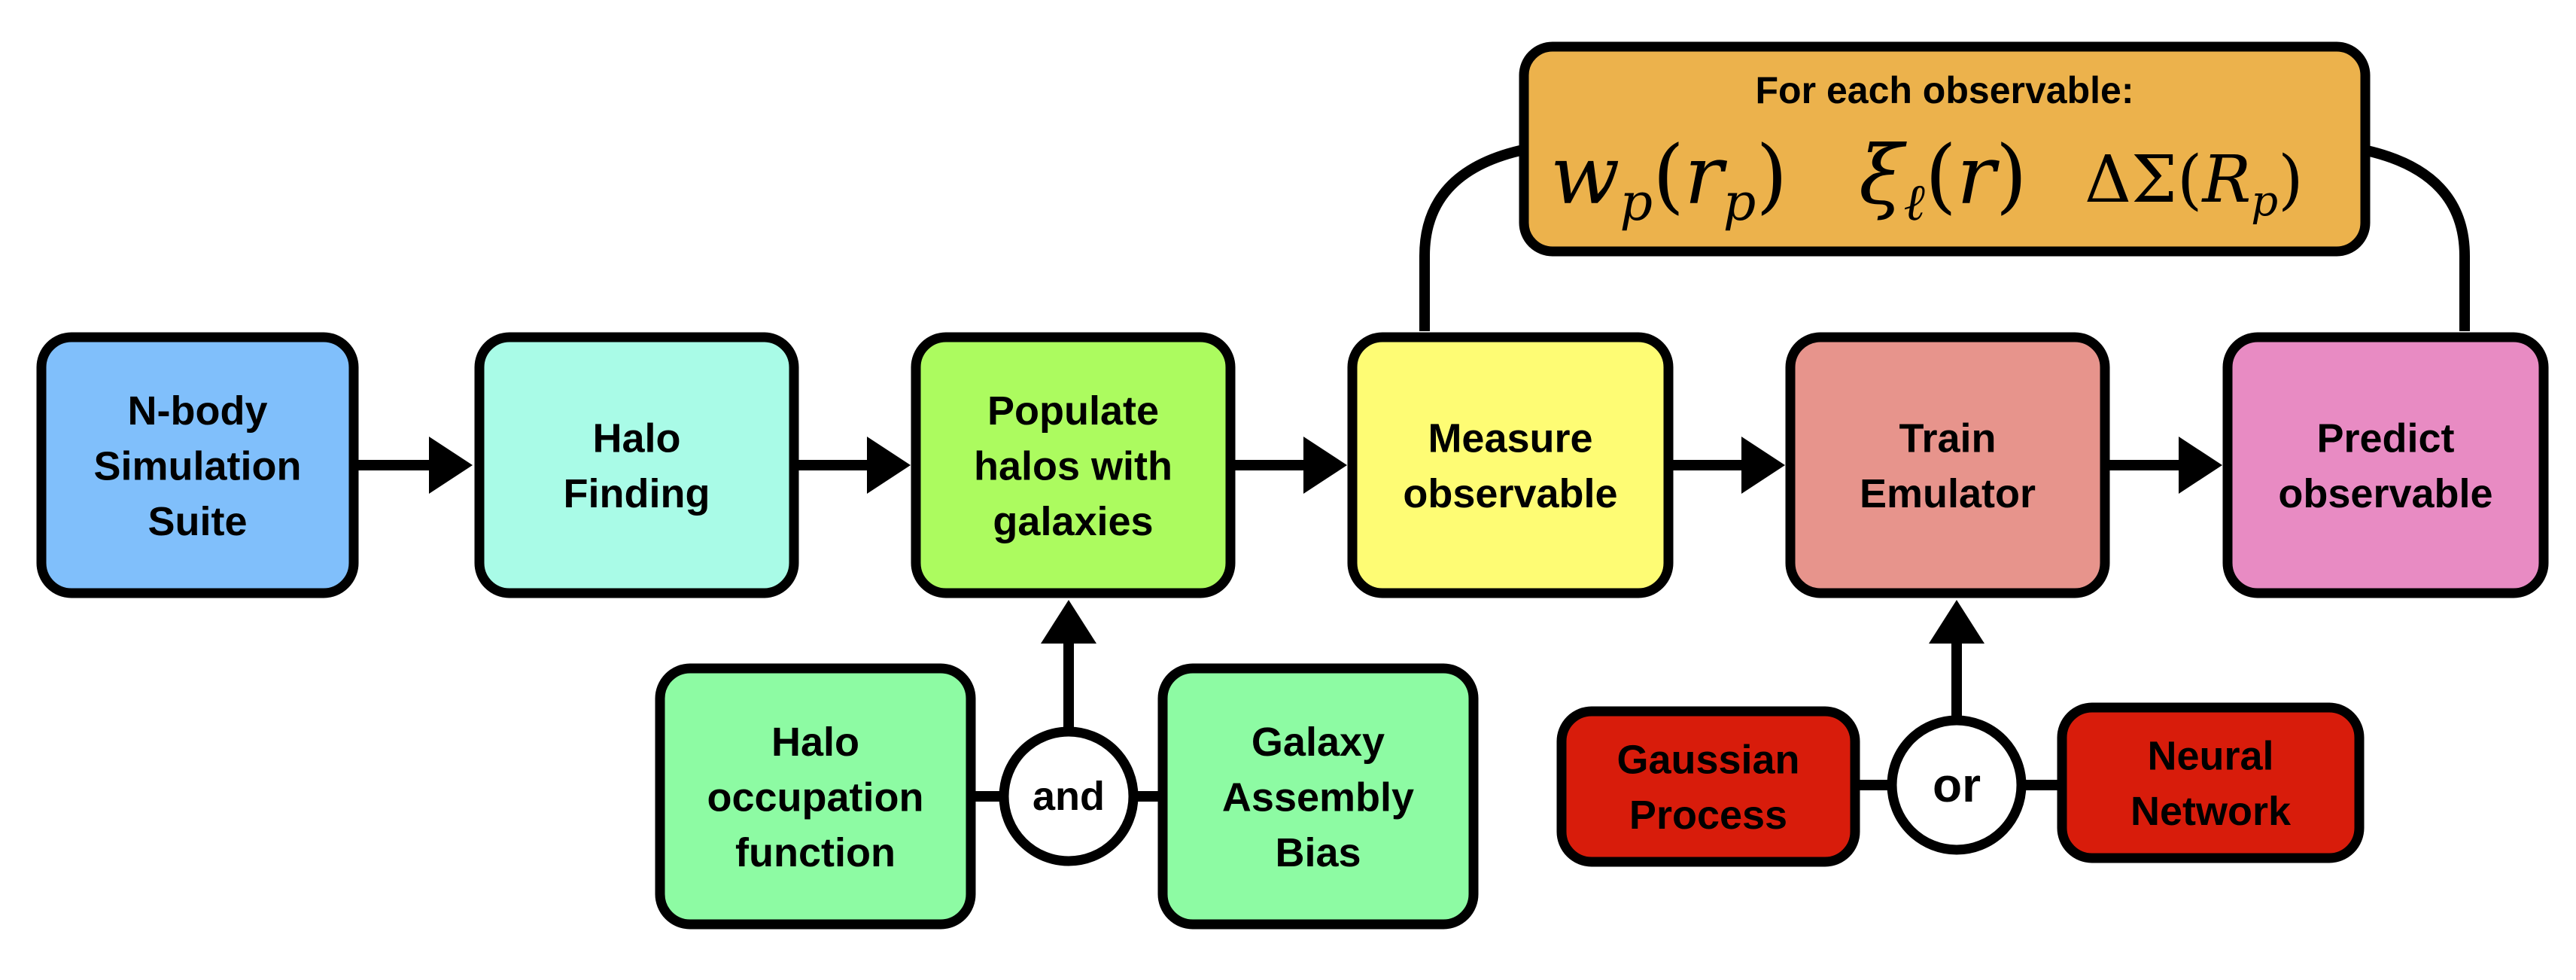 Image resolution: width=2576 pixels, height=980 pixels. What do you see at coordinates (1763, 465) in the screenshot?
I see `arrow-measure-to-train` at bounding box center [1763, 465].